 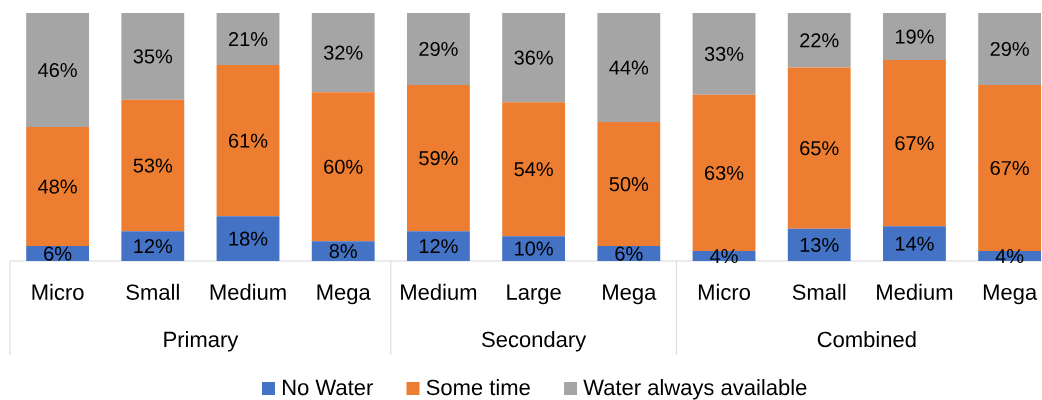 I want to click on data-label: 61%, so click(x=248, y=140).